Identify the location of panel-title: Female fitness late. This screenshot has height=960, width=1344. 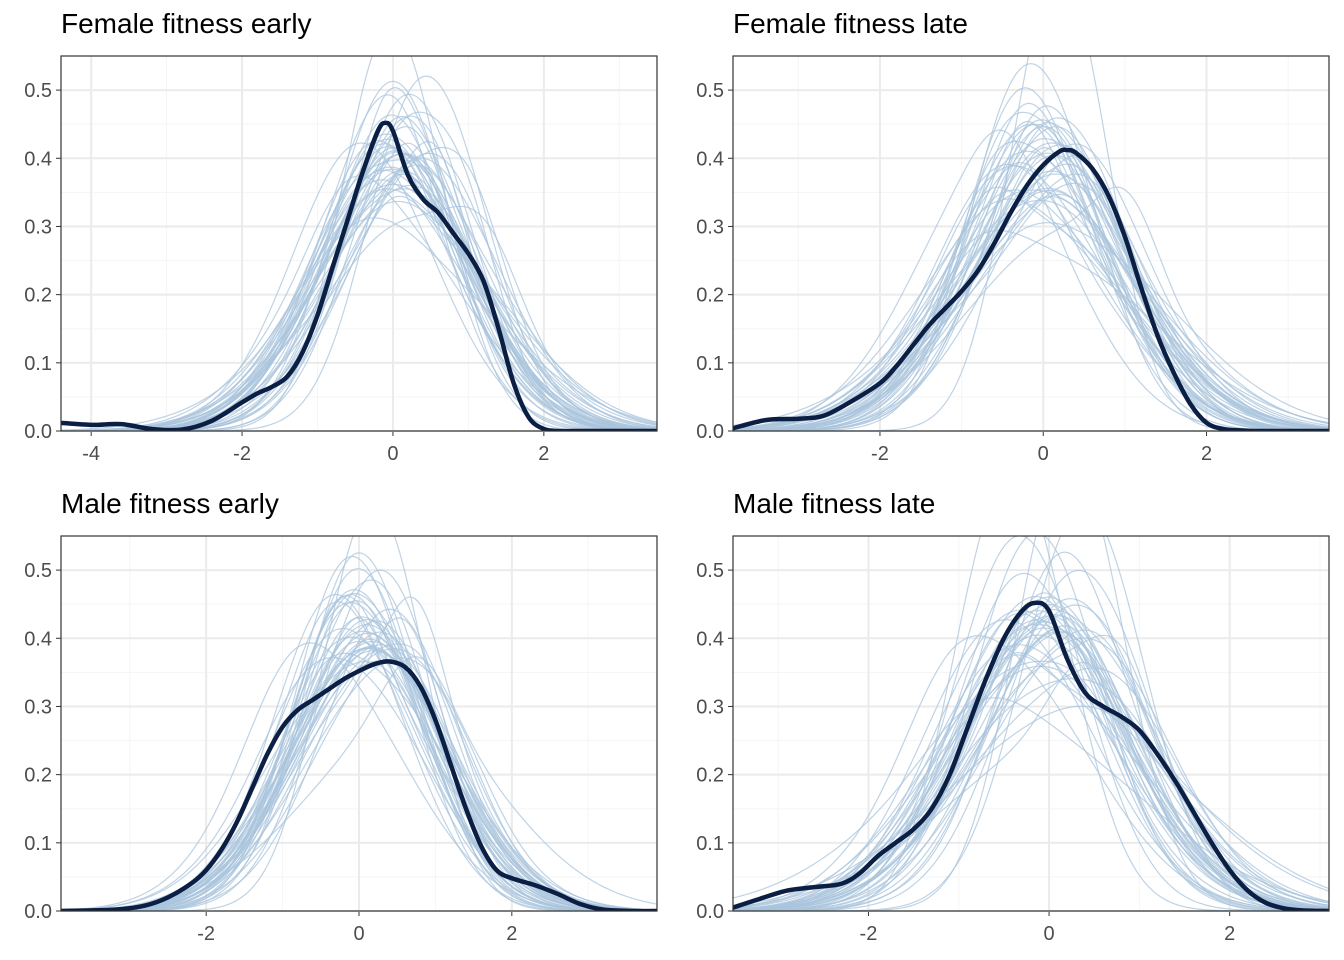
(850, 23).